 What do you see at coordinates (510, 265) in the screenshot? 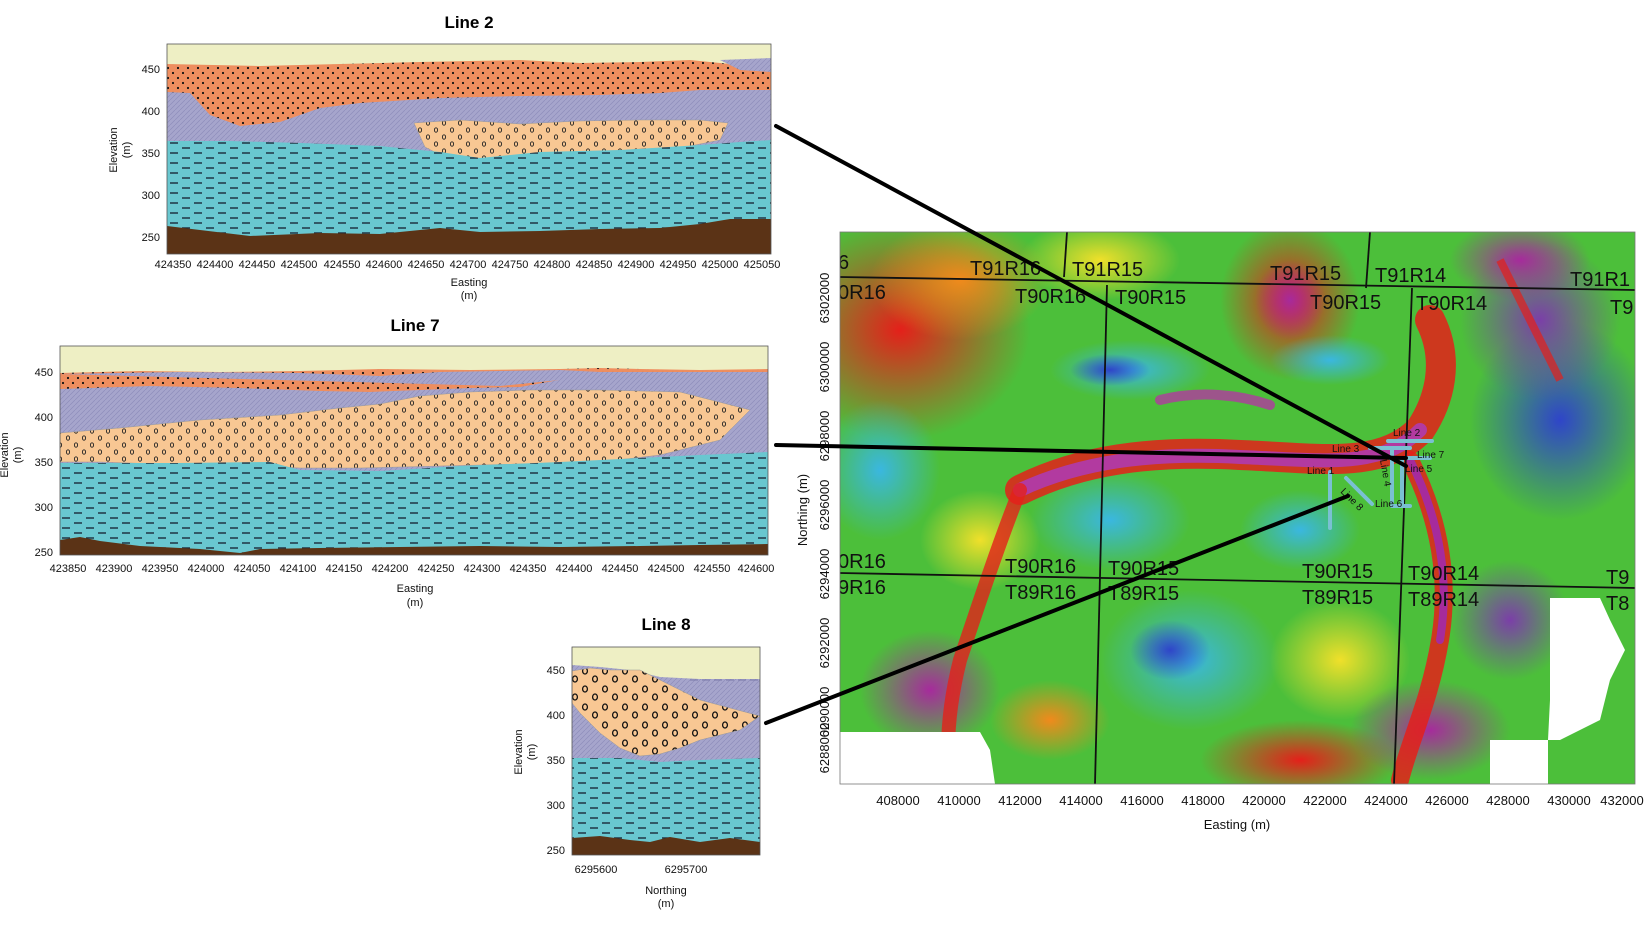
I see `svg-text: 424750` at bounding box center [510, 265].